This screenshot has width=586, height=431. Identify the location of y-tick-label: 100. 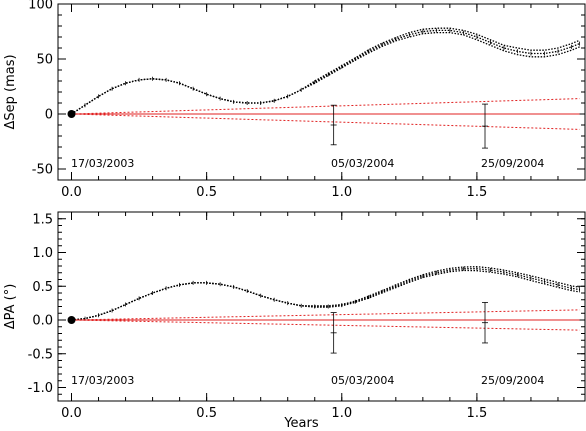
(40, 6).